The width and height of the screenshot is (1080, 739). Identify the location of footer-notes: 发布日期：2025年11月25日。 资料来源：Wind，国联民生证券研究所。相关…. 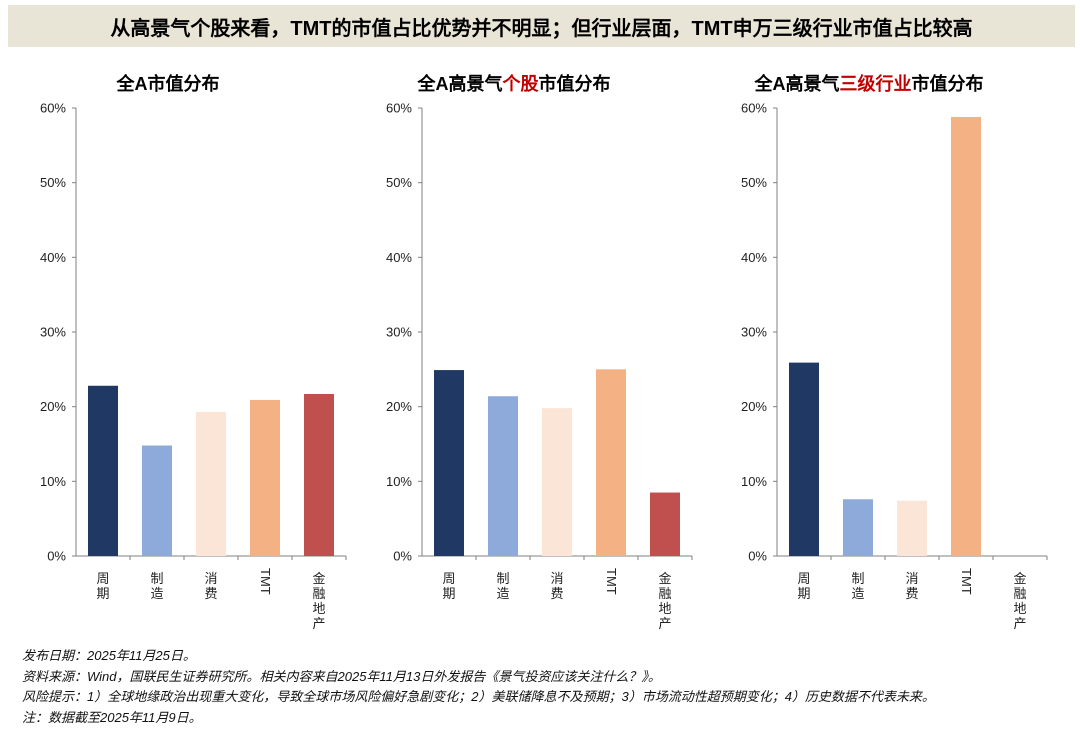
(478, 687).